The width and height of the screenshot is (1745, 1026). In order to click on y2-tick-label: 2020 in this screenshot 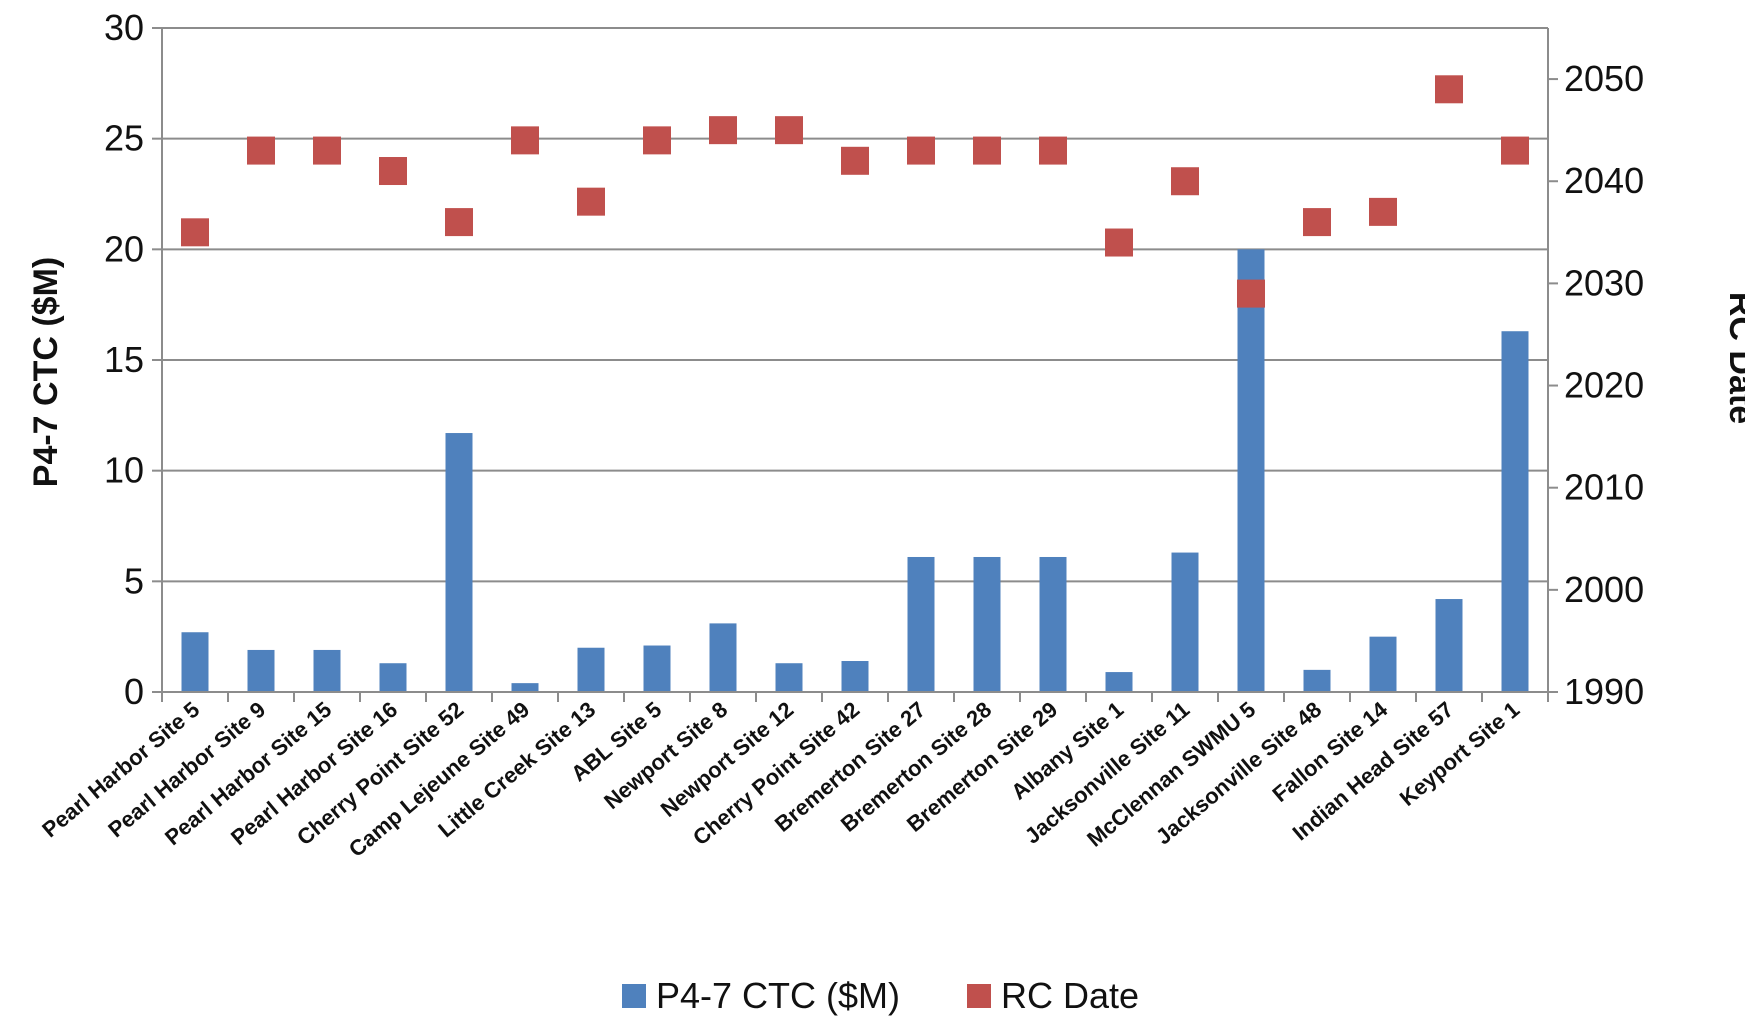, I will do `click(1604, 385)`.